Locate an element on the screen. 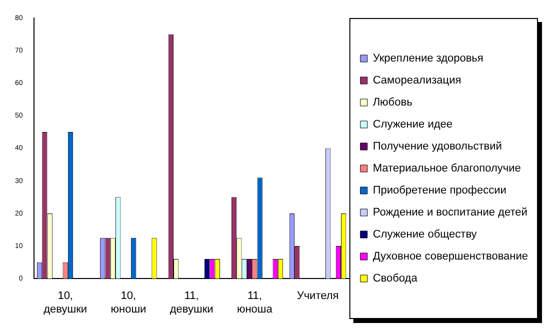  legend-label: Приобретение профессии is located at coordinates (439, 190).